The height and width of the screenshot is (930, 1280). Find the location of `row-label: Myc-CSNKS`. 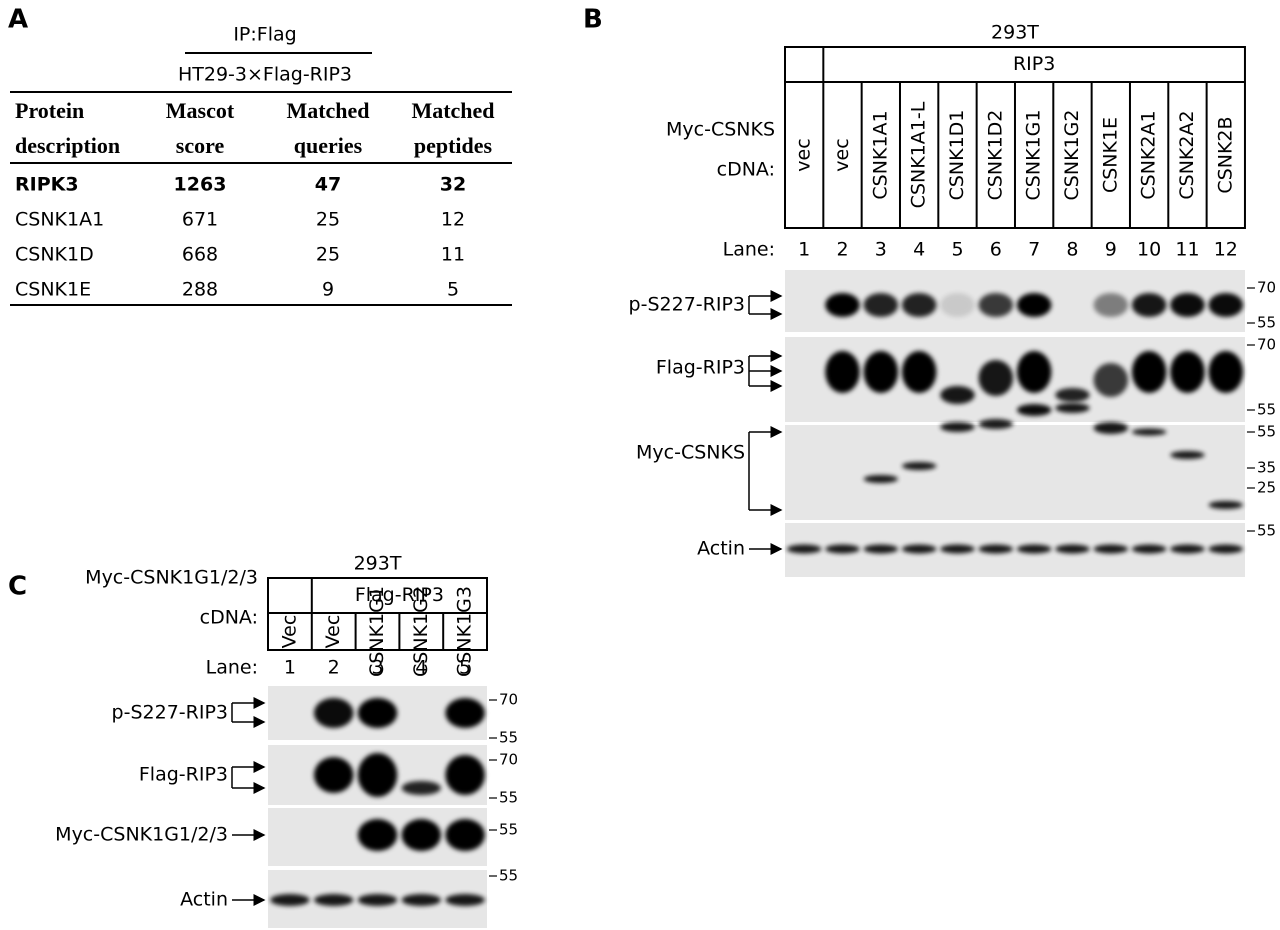

row-label: Myc-CSNKS is located at coordinates (720, 130).